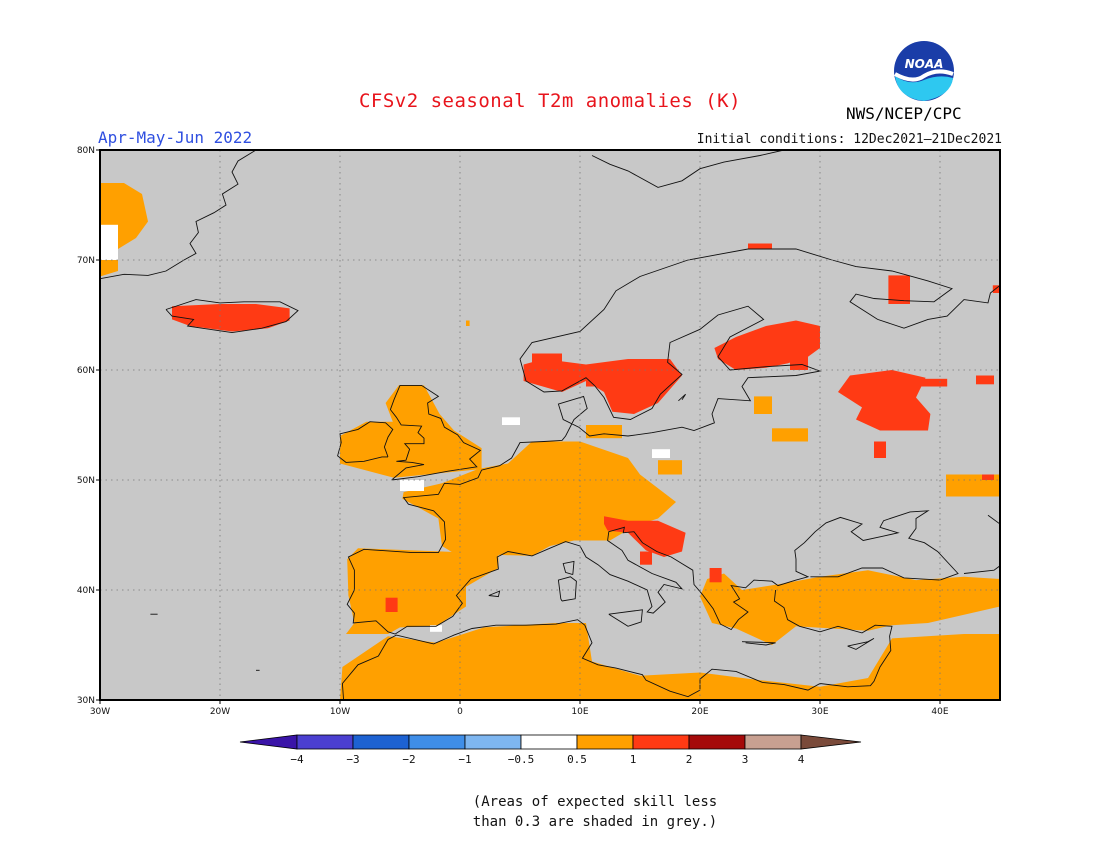 The image size is (1100, 850). I want to click on region-iceland, so click(231, 318).